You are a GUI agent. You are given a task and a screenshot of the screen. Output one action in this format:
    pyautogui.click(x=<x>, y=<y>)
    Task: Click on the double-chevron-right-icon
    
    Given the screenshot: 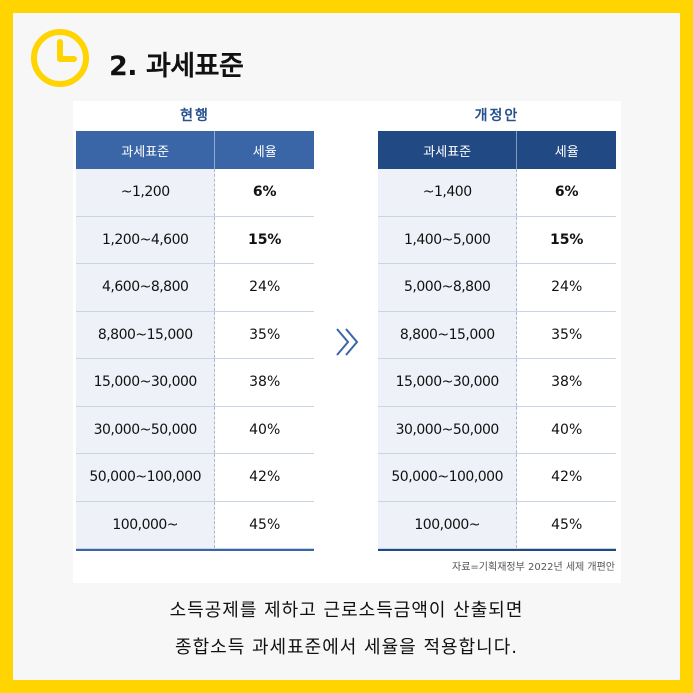 What is the action you would take?
    pyautogui.click(x=347, y=342)
    